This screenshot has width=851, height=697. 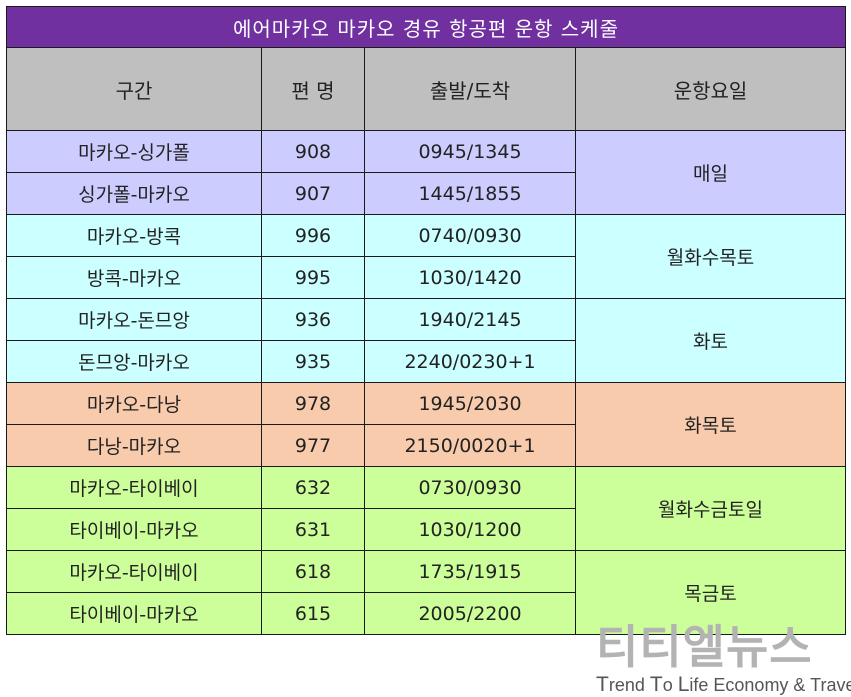 What do you see at coordinates (470, 571) in the screenshot?
I see `times-cell: 1735/1915` at bounding box center [470, 571].